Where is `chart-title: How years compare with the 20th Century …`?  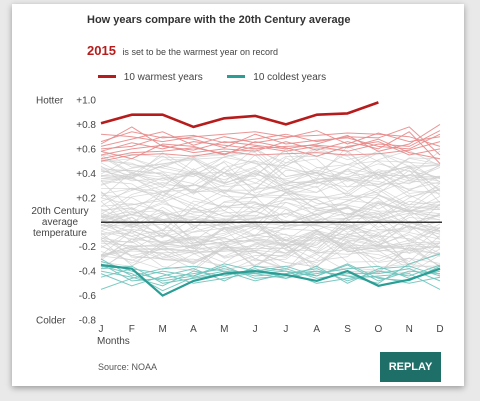
chart-title: How years compare with the 20th Century … is located at coordinates (219, 20).